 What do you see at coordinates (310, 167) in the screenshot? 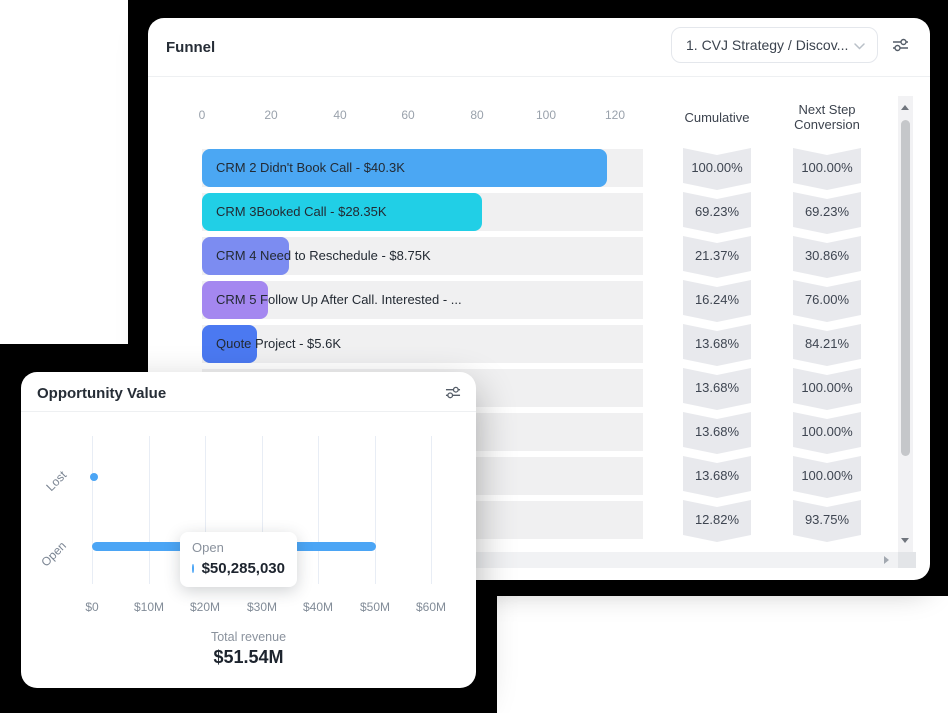
I see `funnel-bar-label: CRM 2 Didn't Book Call - $40.3K` at bounding box center [310, 167].